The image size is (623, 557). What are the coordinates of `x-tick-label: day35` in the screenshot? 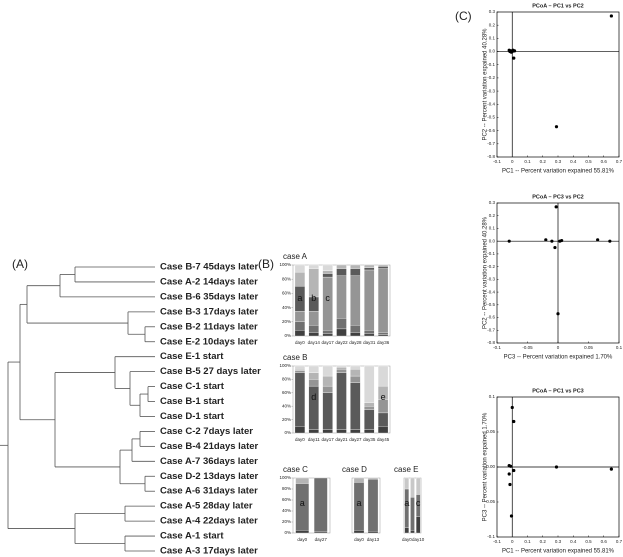 It's located at (369, 439).